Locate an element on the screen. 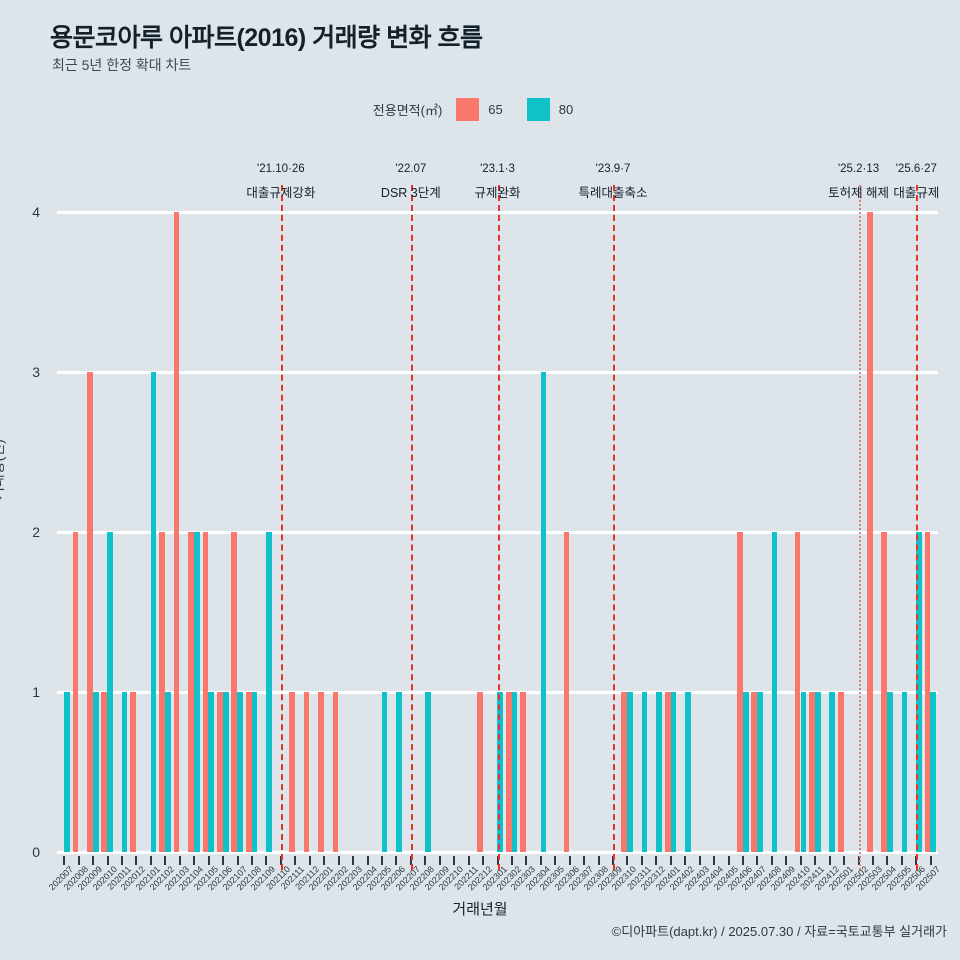 The height and width of the screenshot is (960, 960). legend-item-65: 65 is located at coordinates (479, 109).